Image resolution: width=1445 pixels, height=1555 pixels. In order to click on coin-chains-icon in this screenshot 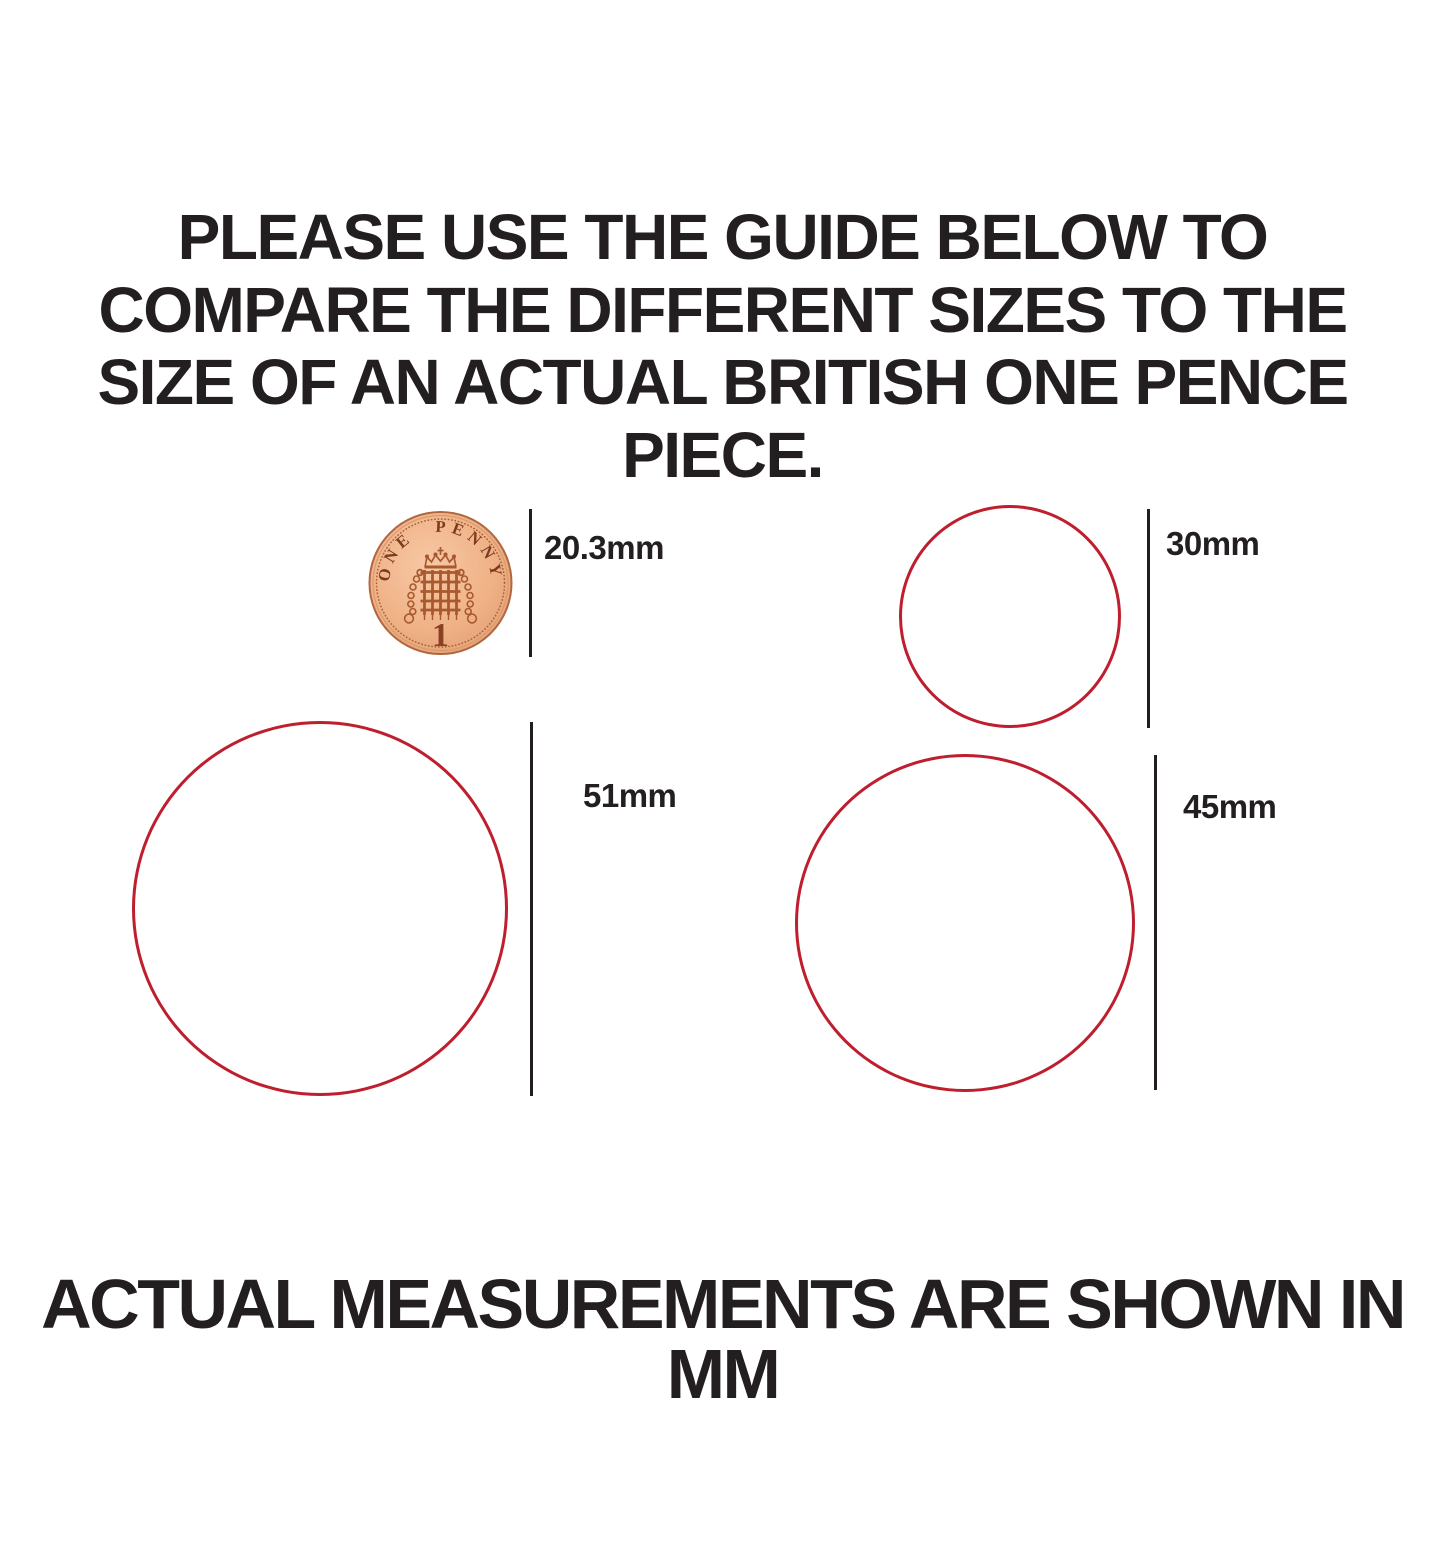, I will do `click(440, 599)`.